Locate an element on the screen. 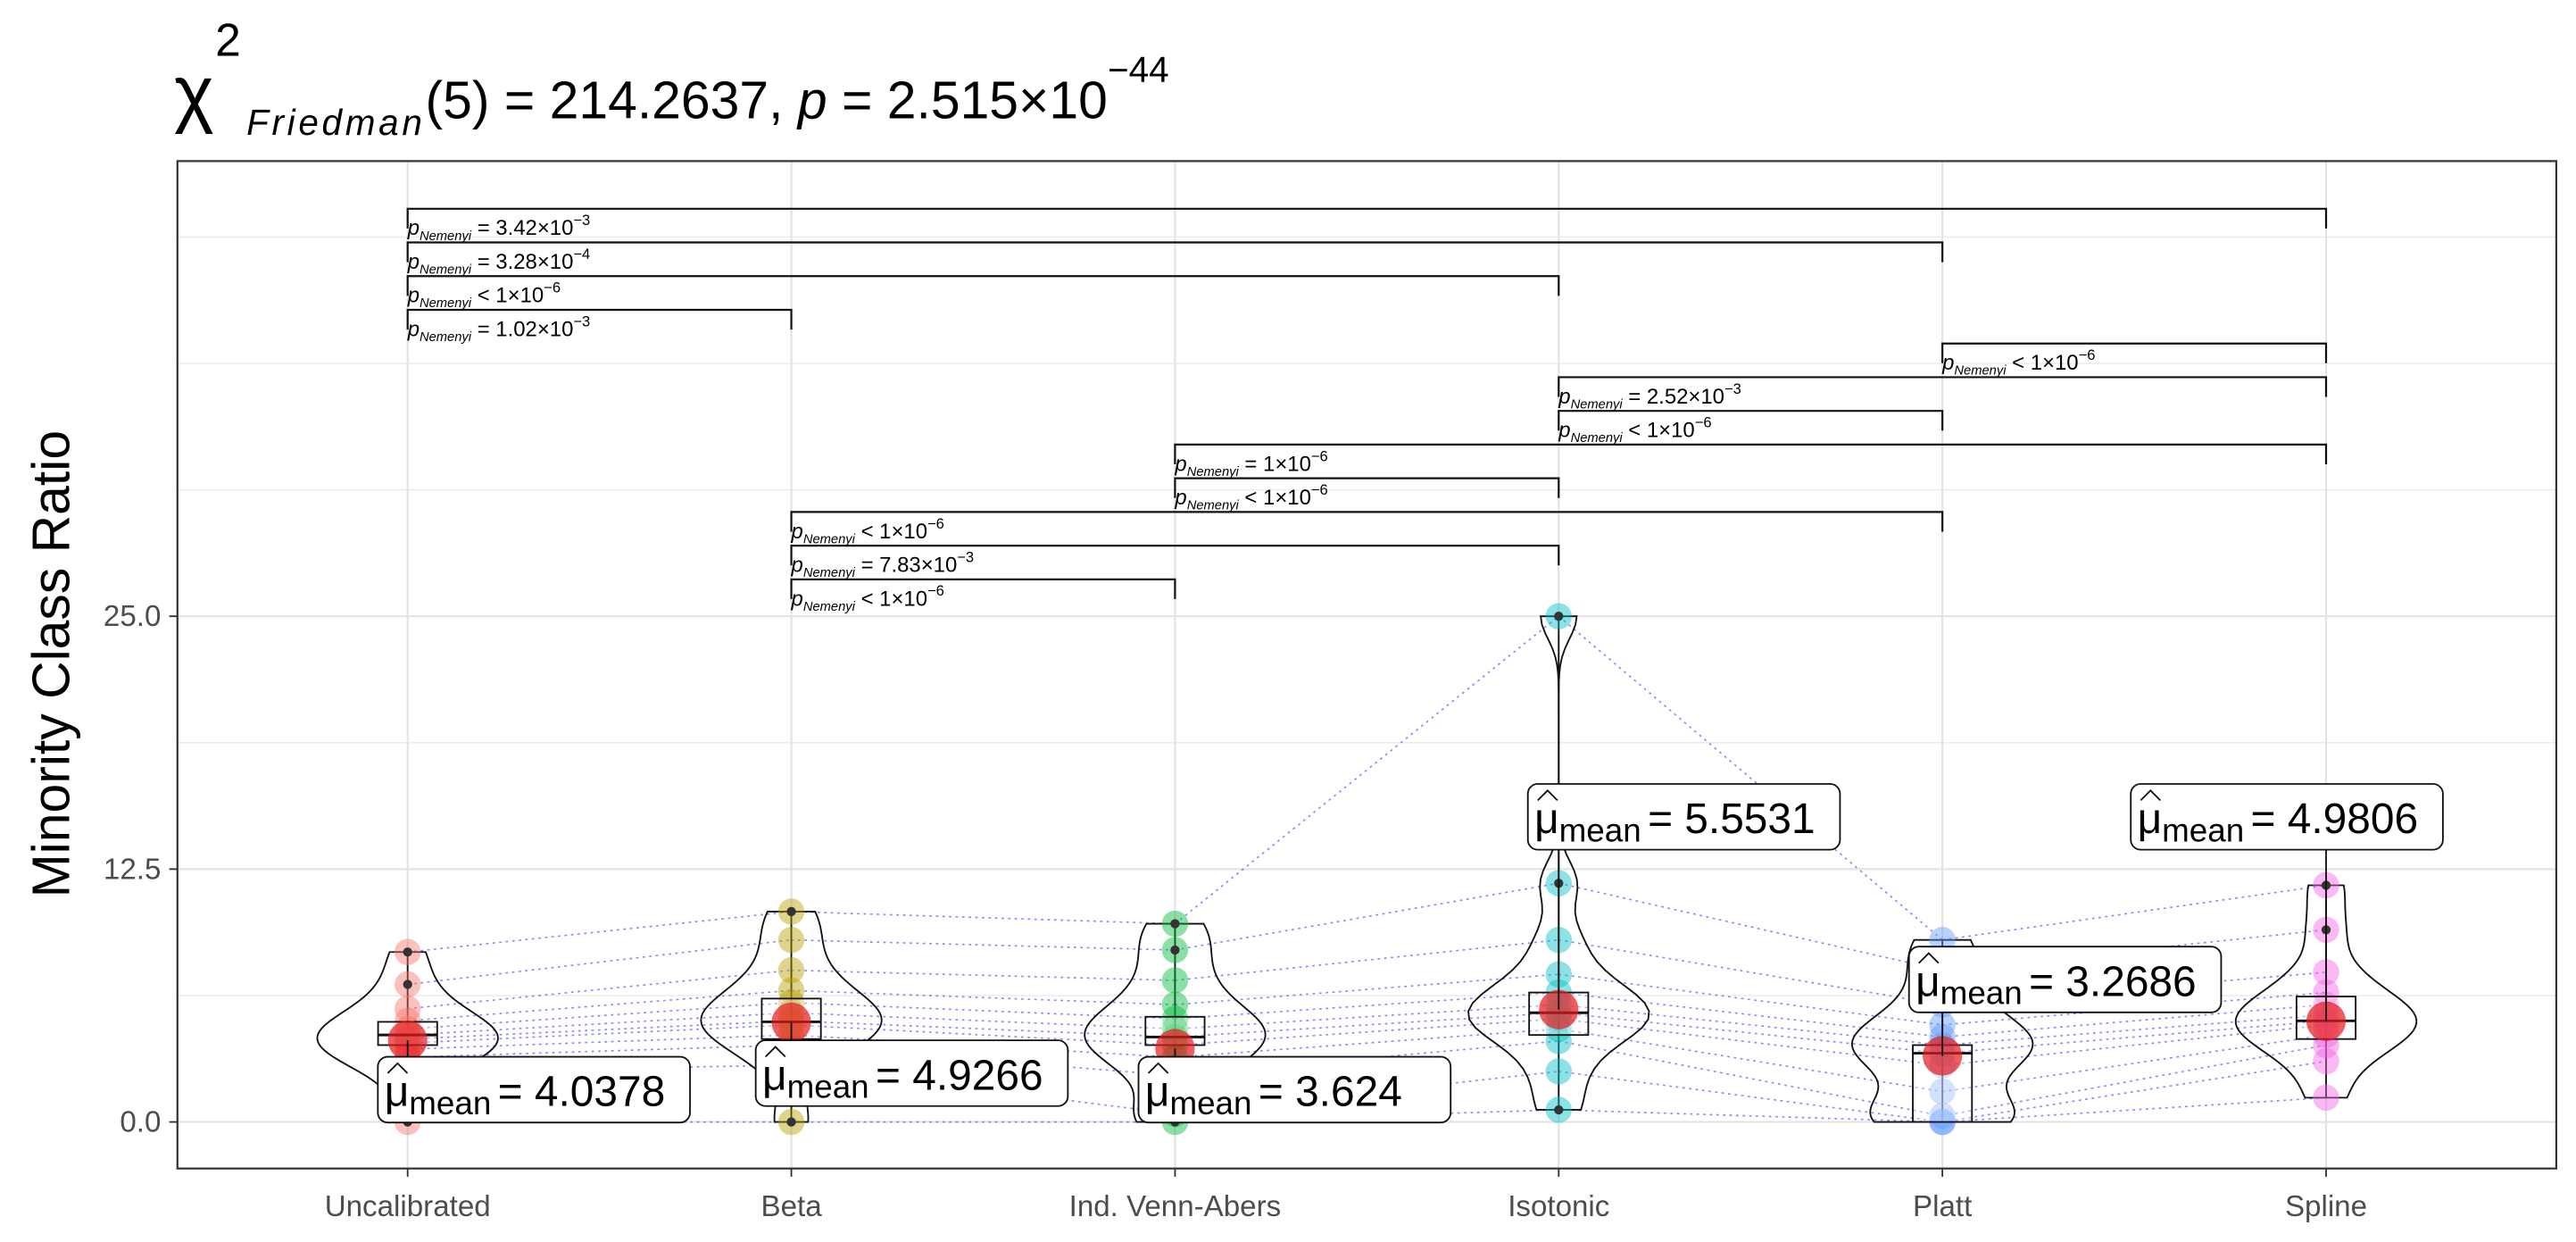 Image resolution: width=2576 pixels, height=1242 pixels. mean-value-label: = 3.624 is located at coordinates (1330, 1093).